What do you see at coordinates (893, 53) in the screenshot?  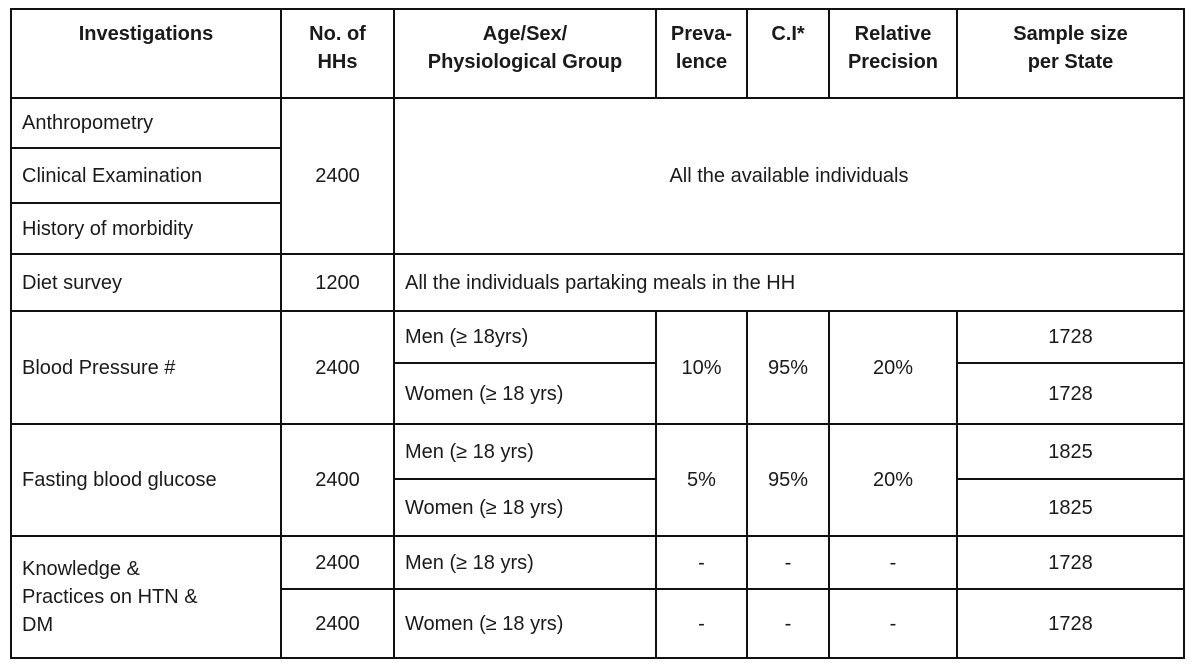 I see `col-header-relative-precision: Relative Precision` at bounding box center [893, 53].